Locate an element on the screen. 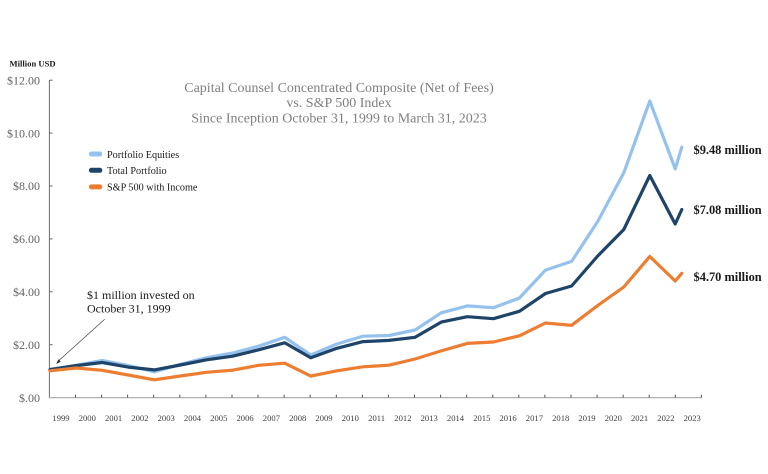 The height and width of the screenshot is (474, 768). svg-text: 1999 is located at coordinates (60, 418).